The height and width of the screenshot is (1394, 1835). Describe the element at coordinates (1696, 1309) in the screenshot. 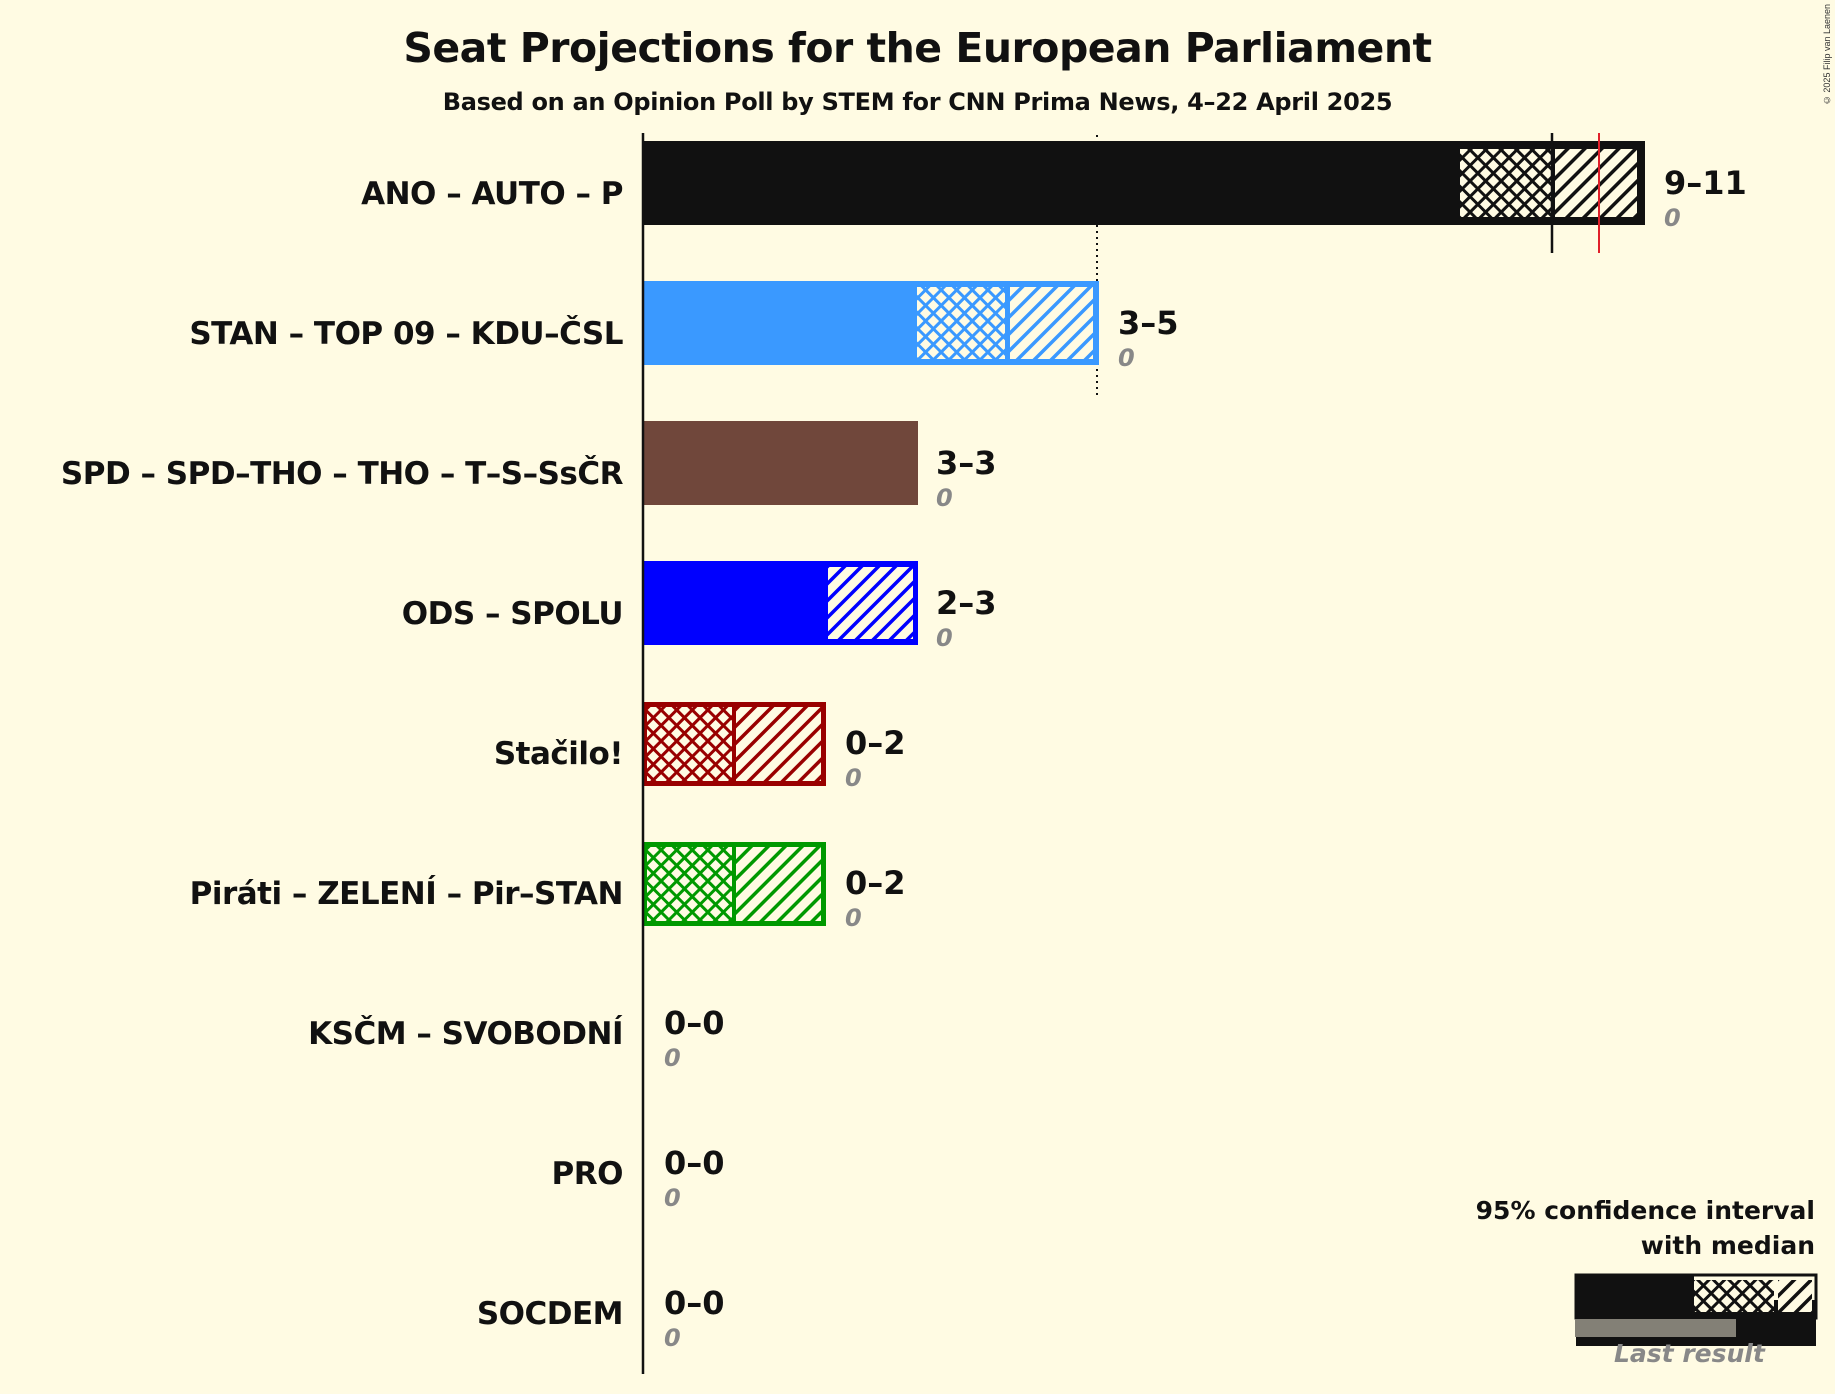

I see `legend-swatch` at that location.